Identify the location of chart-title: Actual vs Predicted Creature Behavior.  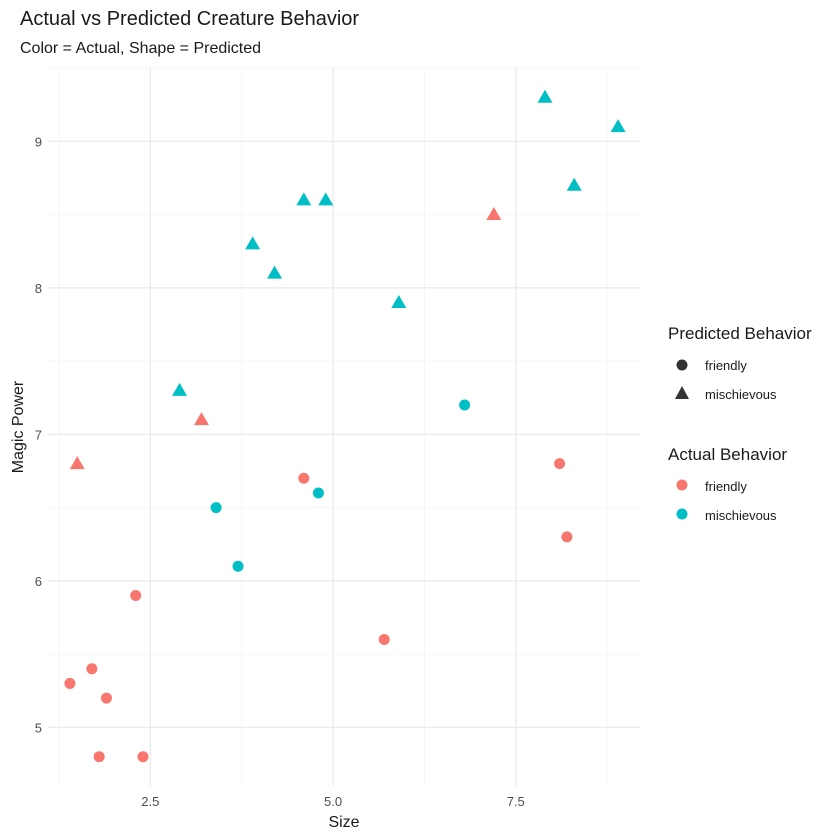
(189, 19).